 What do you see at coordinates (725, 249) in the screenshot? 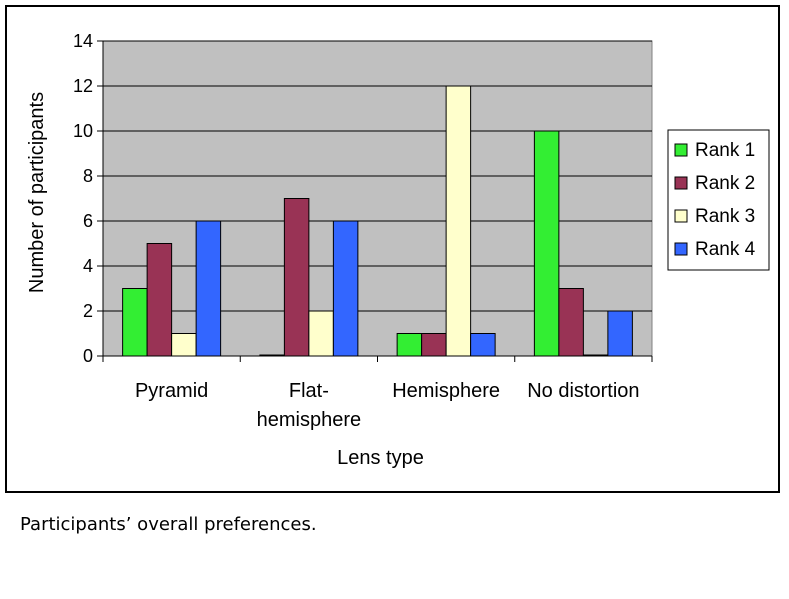
I see `legend-label: Rank 4` at bounding box center [725, 249].